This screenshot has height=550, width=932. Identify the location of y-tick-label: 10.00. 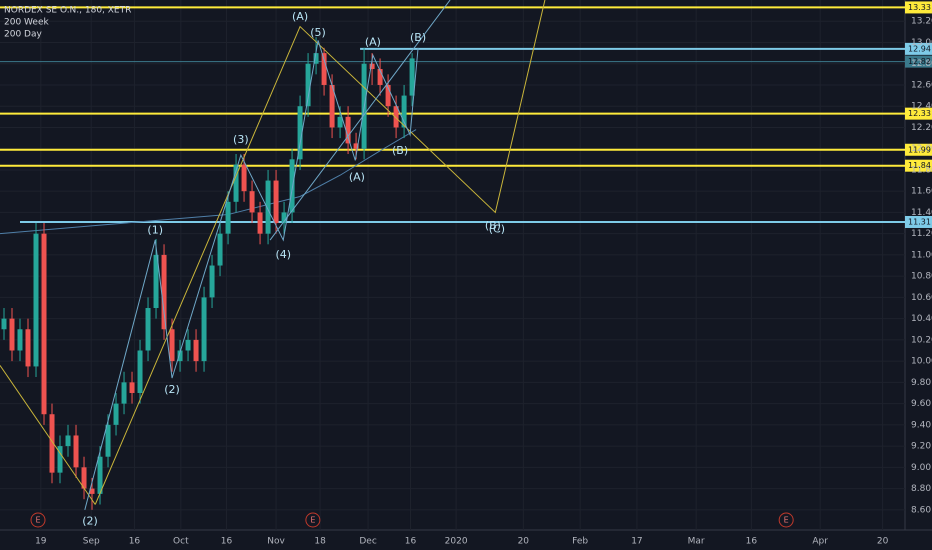
(921, 362).